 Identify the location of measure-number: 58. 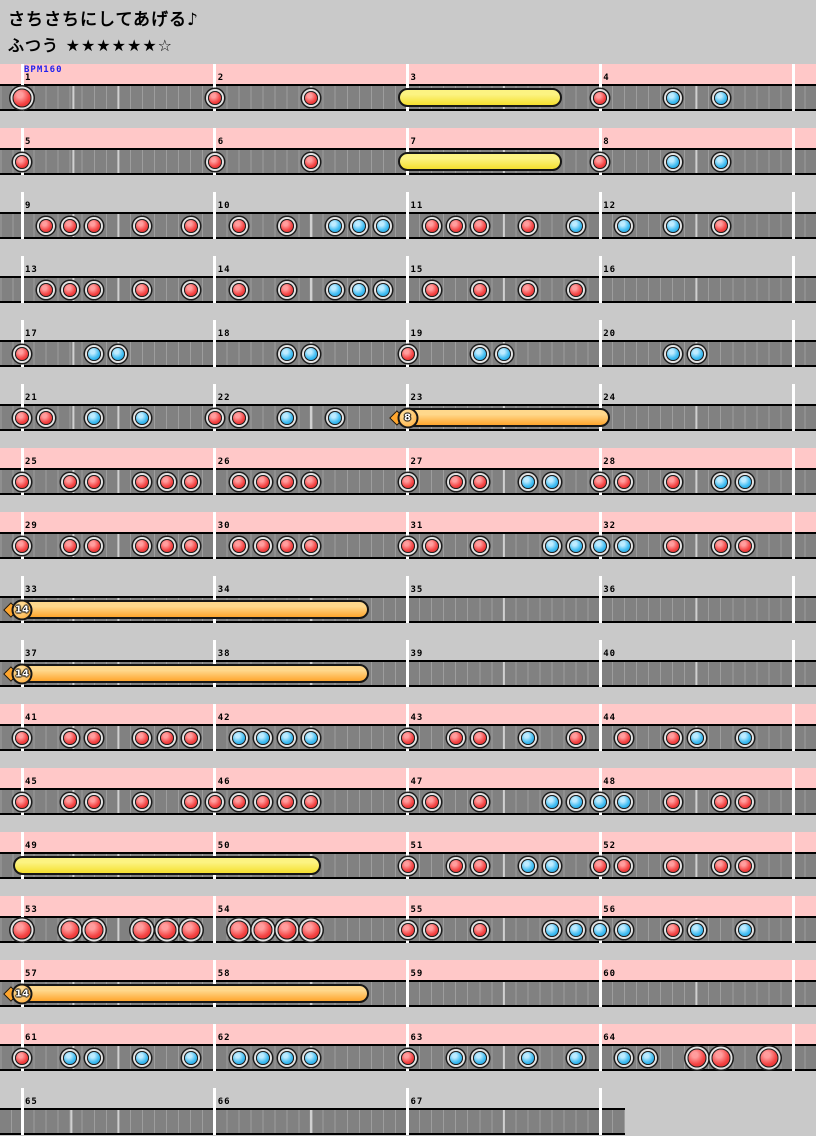
(224, 974).